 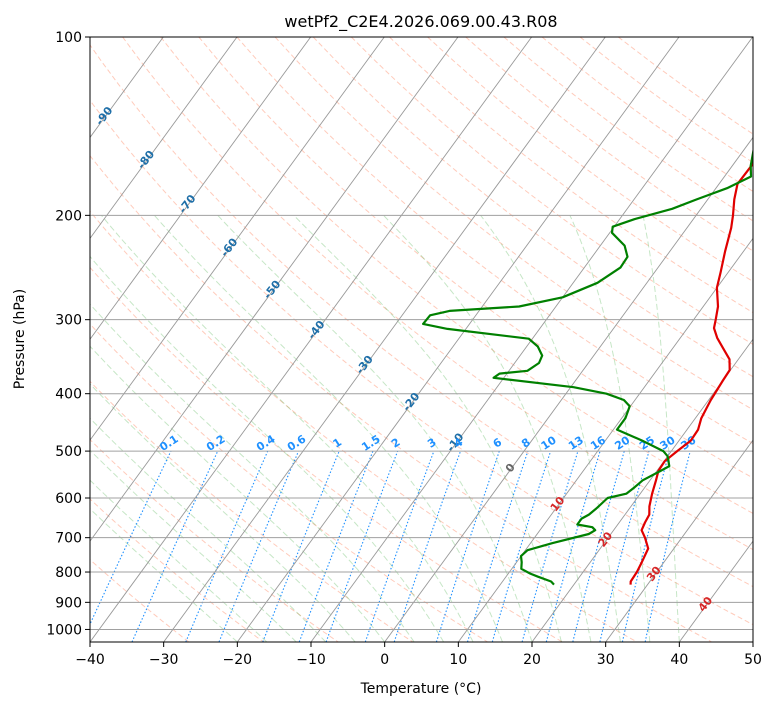 What do you see at coordinates (418, 655) in the screenshot?
I see `x-axis-ticks: −40 −30 −20 −10 0 10 20 30 40 50` at bounding box center [418, 655].